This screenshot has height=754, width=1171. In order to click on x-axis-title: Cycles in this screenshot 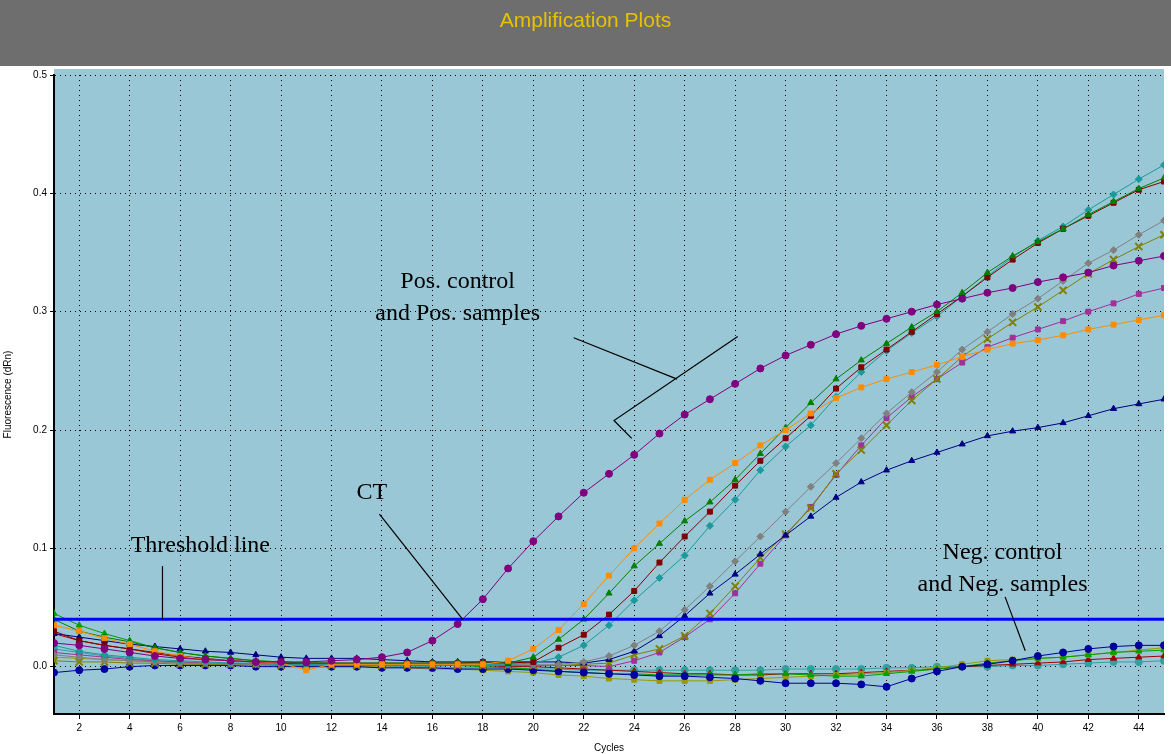, I will do `click(609, 747)`.